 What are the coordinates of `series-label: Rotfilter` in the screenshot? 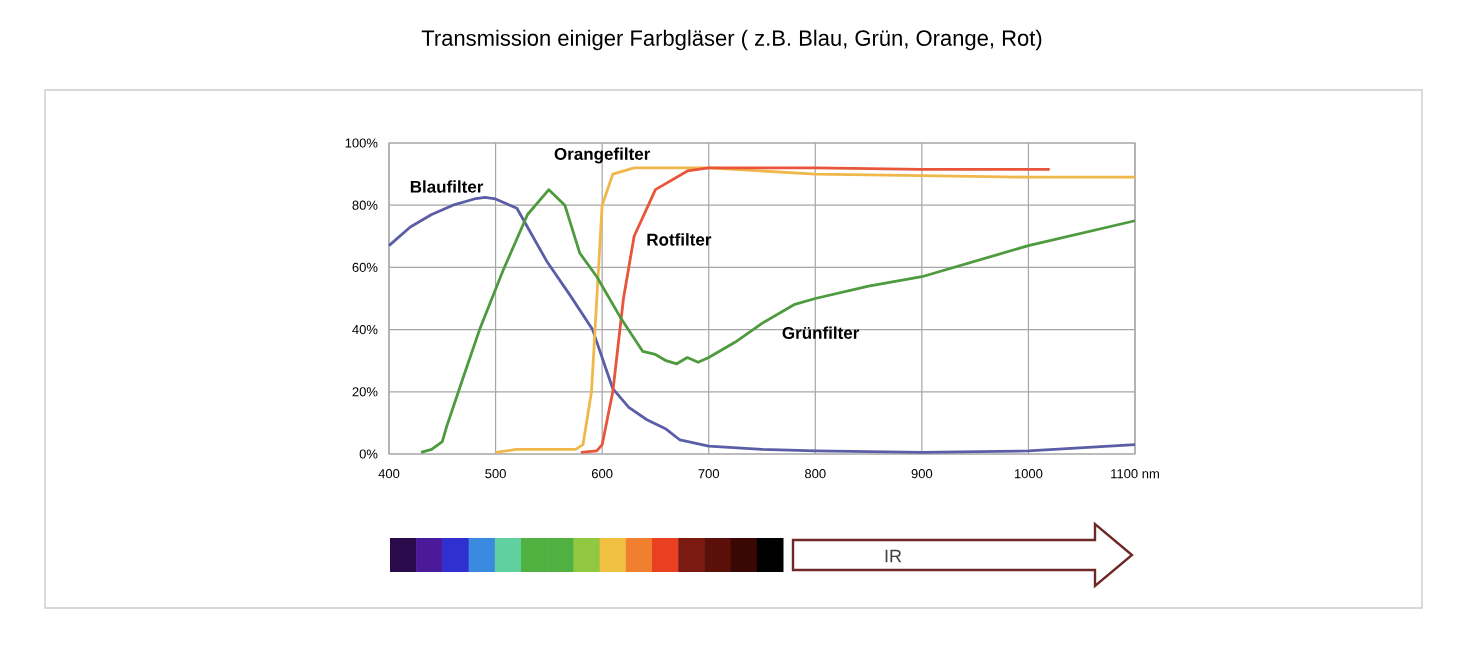 It's located at (679, 239).